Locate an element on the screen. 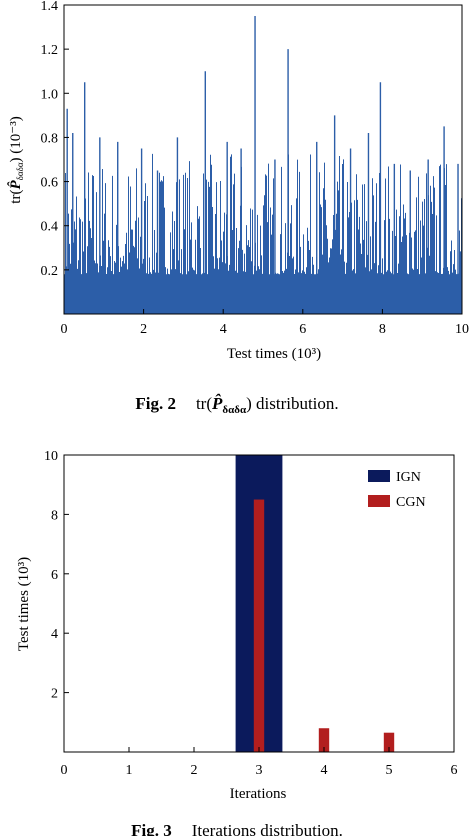 This screenshot has height=836, width=474. chart1-y-ticks: 0.2 0.4 0.6 0.8 1.0 1.2 1.4 is located at coordinates (55, 139).